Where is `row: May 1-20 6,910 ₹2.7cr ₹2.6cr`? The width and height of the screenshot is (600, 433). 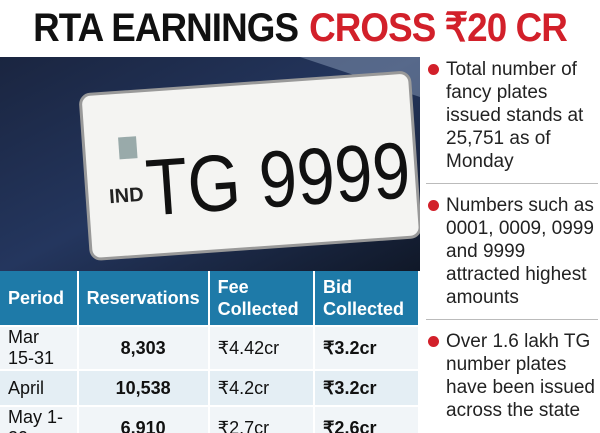 row: May 1-20 6,910 ₹2.7cr ₹2.6cr is located at coordinates (210, 419).